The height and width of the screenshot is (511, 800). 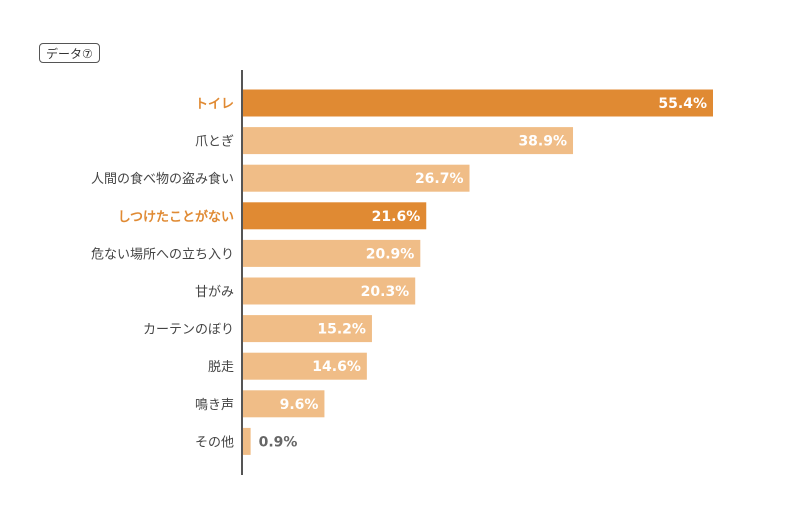 I want to click on value-label-8: 14.6%, so click(x=336, y=367).